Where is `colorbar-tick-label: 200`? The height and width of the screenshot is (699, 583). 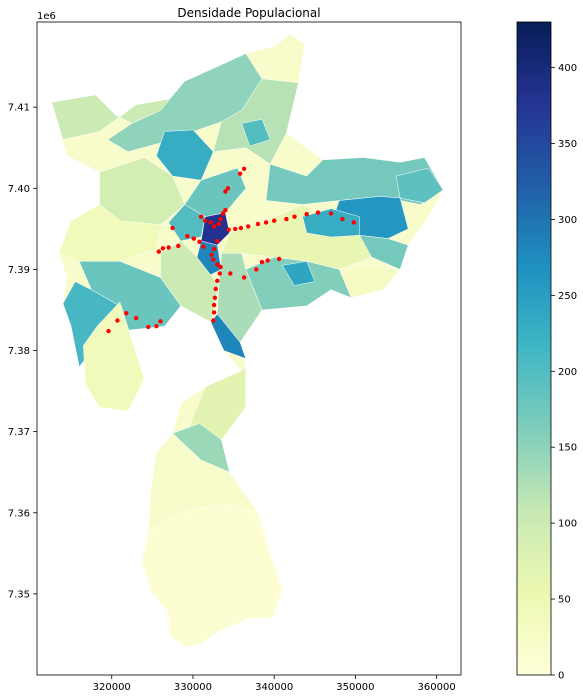 colorbar-tick-label: 200 is located at coordinates (567, 372).